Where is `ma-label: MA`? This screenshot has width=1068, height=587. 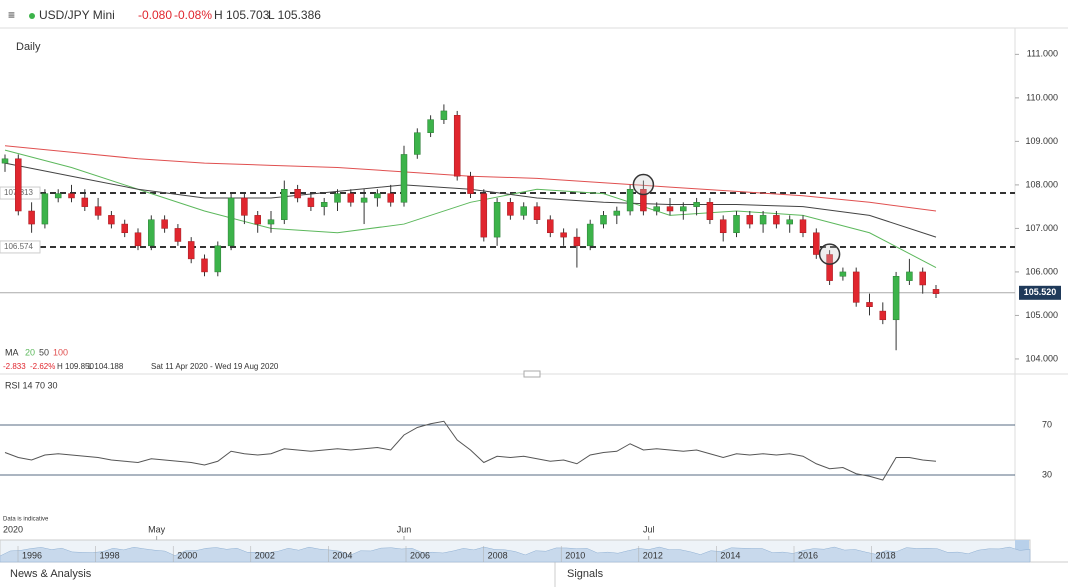
ma-label: MA is located at coordinates (12, 352).